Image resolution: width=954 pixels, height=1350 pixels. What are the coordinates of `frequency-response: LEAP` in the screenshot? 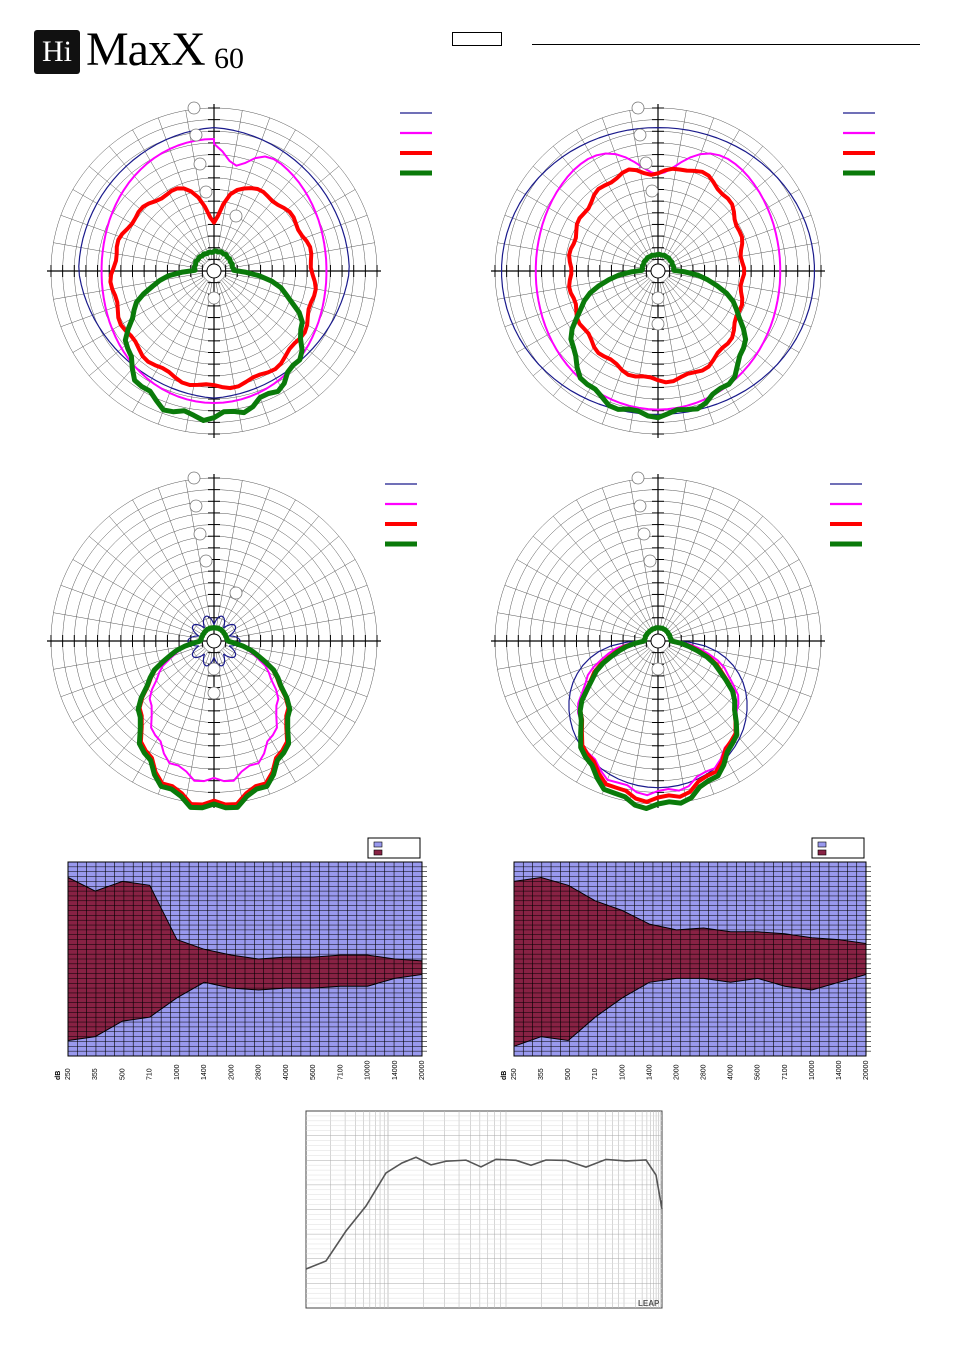 It's located at (484, 1209).